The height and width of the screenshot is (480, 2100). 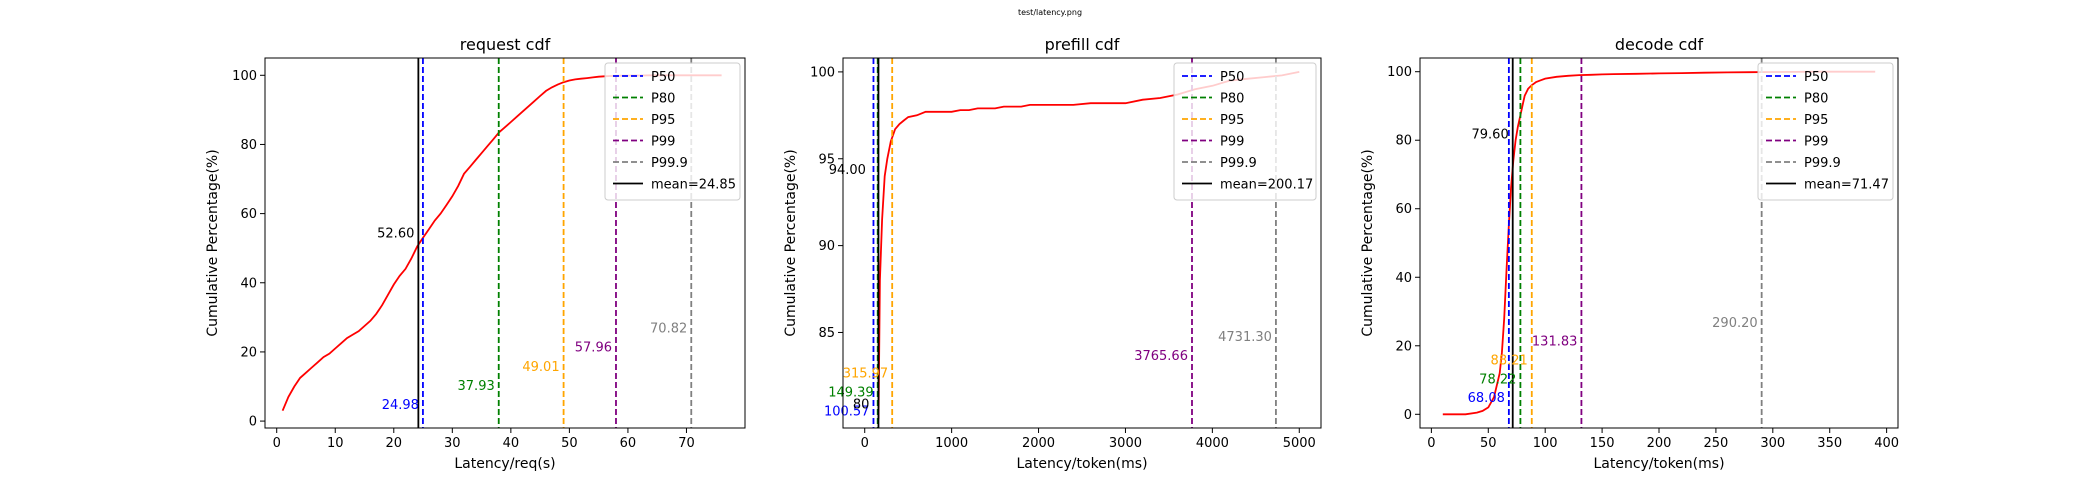 I want to click on x-tick-label: 250, so click(x=1715, y=443).